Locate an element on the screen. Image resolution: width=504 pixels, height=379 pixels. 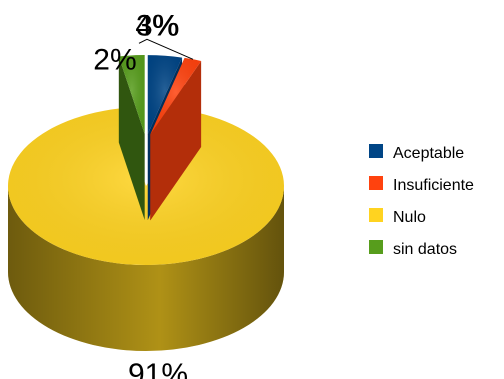
legend: Aceptable Insuficiente Nulo sin datos is located at coordinates (421, 201).